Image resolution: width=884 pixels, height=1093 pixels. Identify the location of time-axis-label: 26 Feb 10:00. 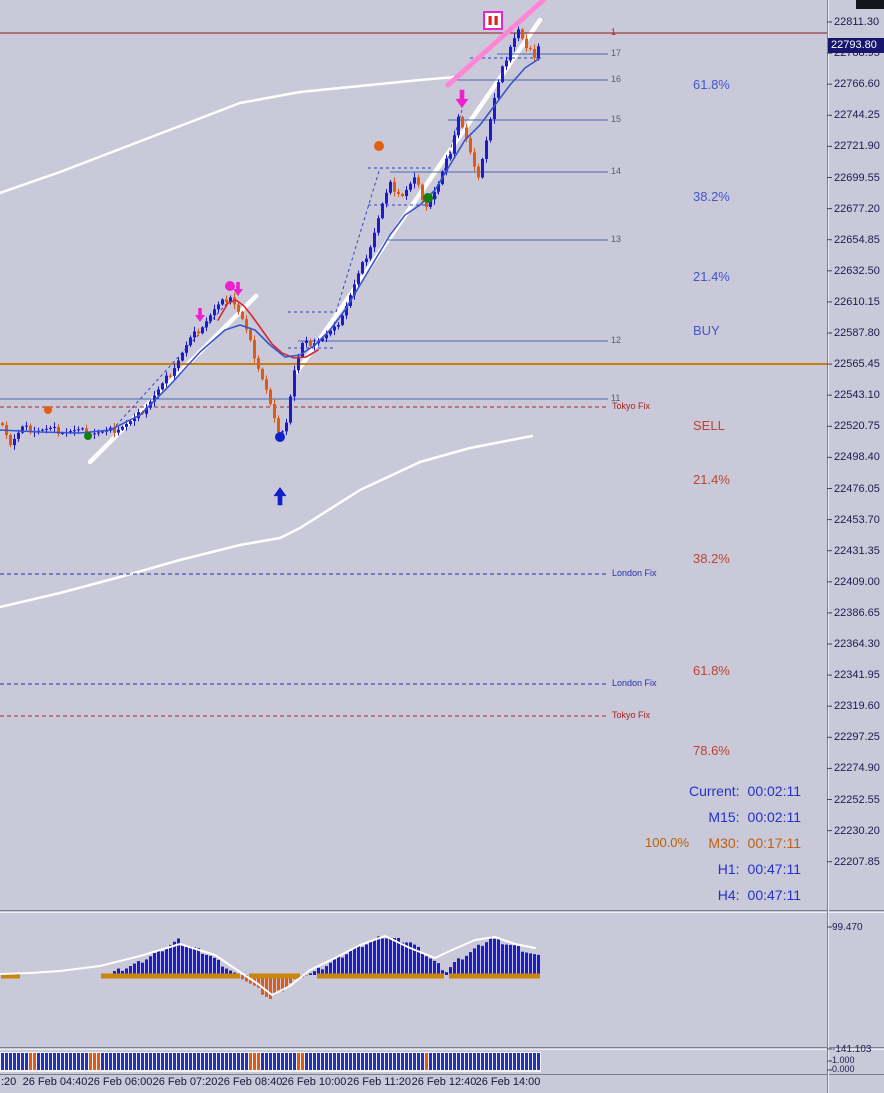
(314, 1082).